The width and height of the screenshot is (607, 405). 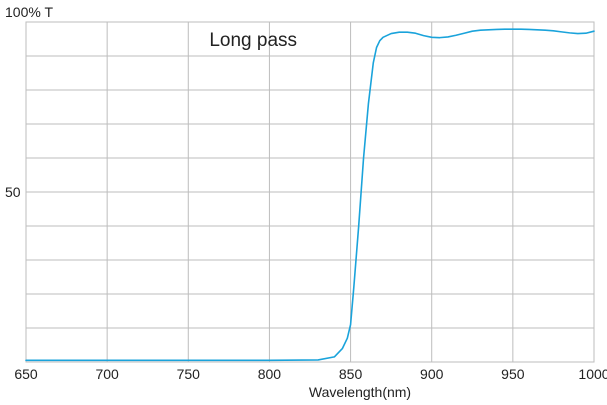 What do you see at coordinates (432, 374) in the screenshot?
I see `x-tick-label-900: 900` at bounding box center [432, 374].